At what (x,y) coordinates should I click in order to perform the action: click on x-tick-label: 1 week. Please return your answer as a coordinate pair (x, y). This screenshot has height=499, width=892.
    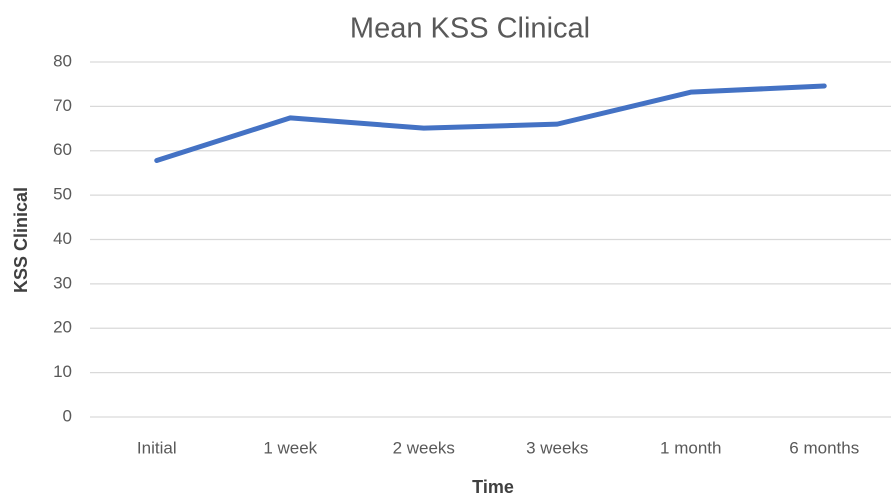
    Looking at the image, I should click on (290, 447).